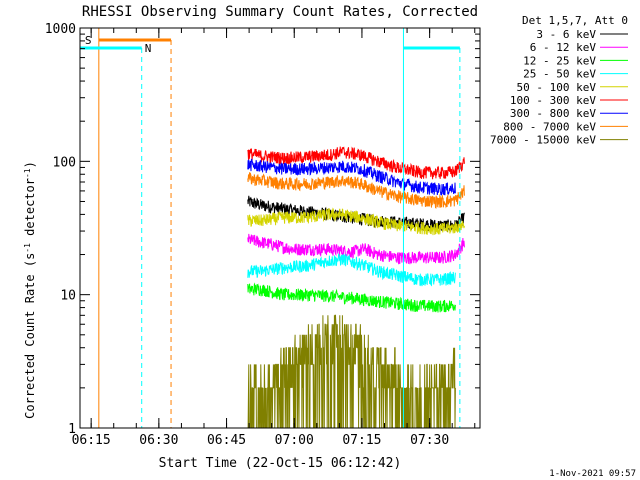 This screenshot has height=480, width=640. What do you see at coordinates (563, 47) in the screenshot?
I see `legend-label: 6 - 12 keV` at bounding box center [563, 47].